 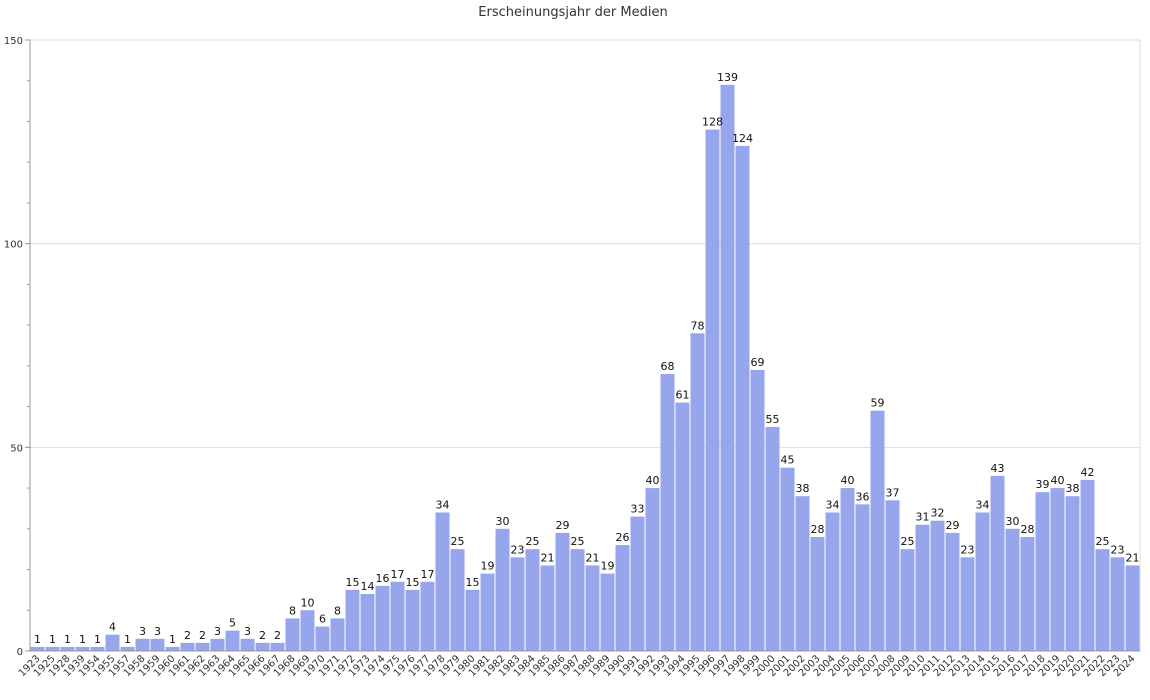 What do you see at coordinates (563, 525) in the screenshot?
I see `data-label-1986: 29` at bounding box center [563, 525].